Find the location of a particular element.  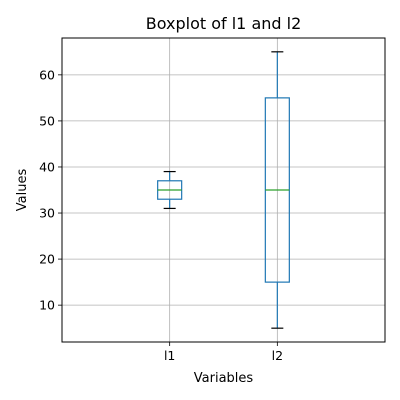

y-axis-label: Values is located at coordinates (22, 190).